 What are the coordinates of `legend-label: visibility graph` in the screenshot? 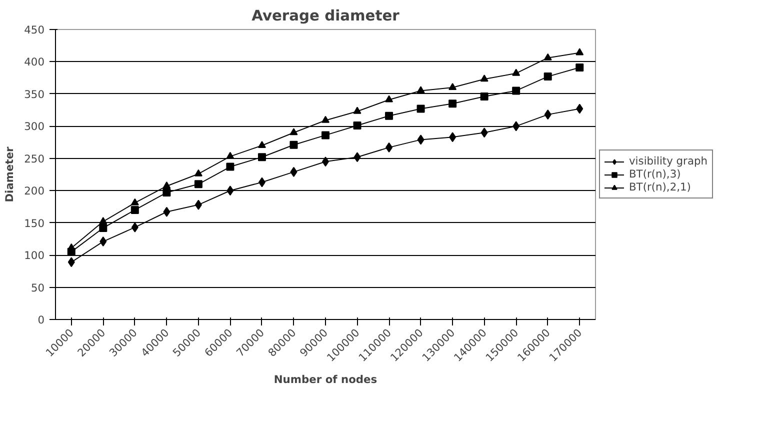 It's located at (668, 161).